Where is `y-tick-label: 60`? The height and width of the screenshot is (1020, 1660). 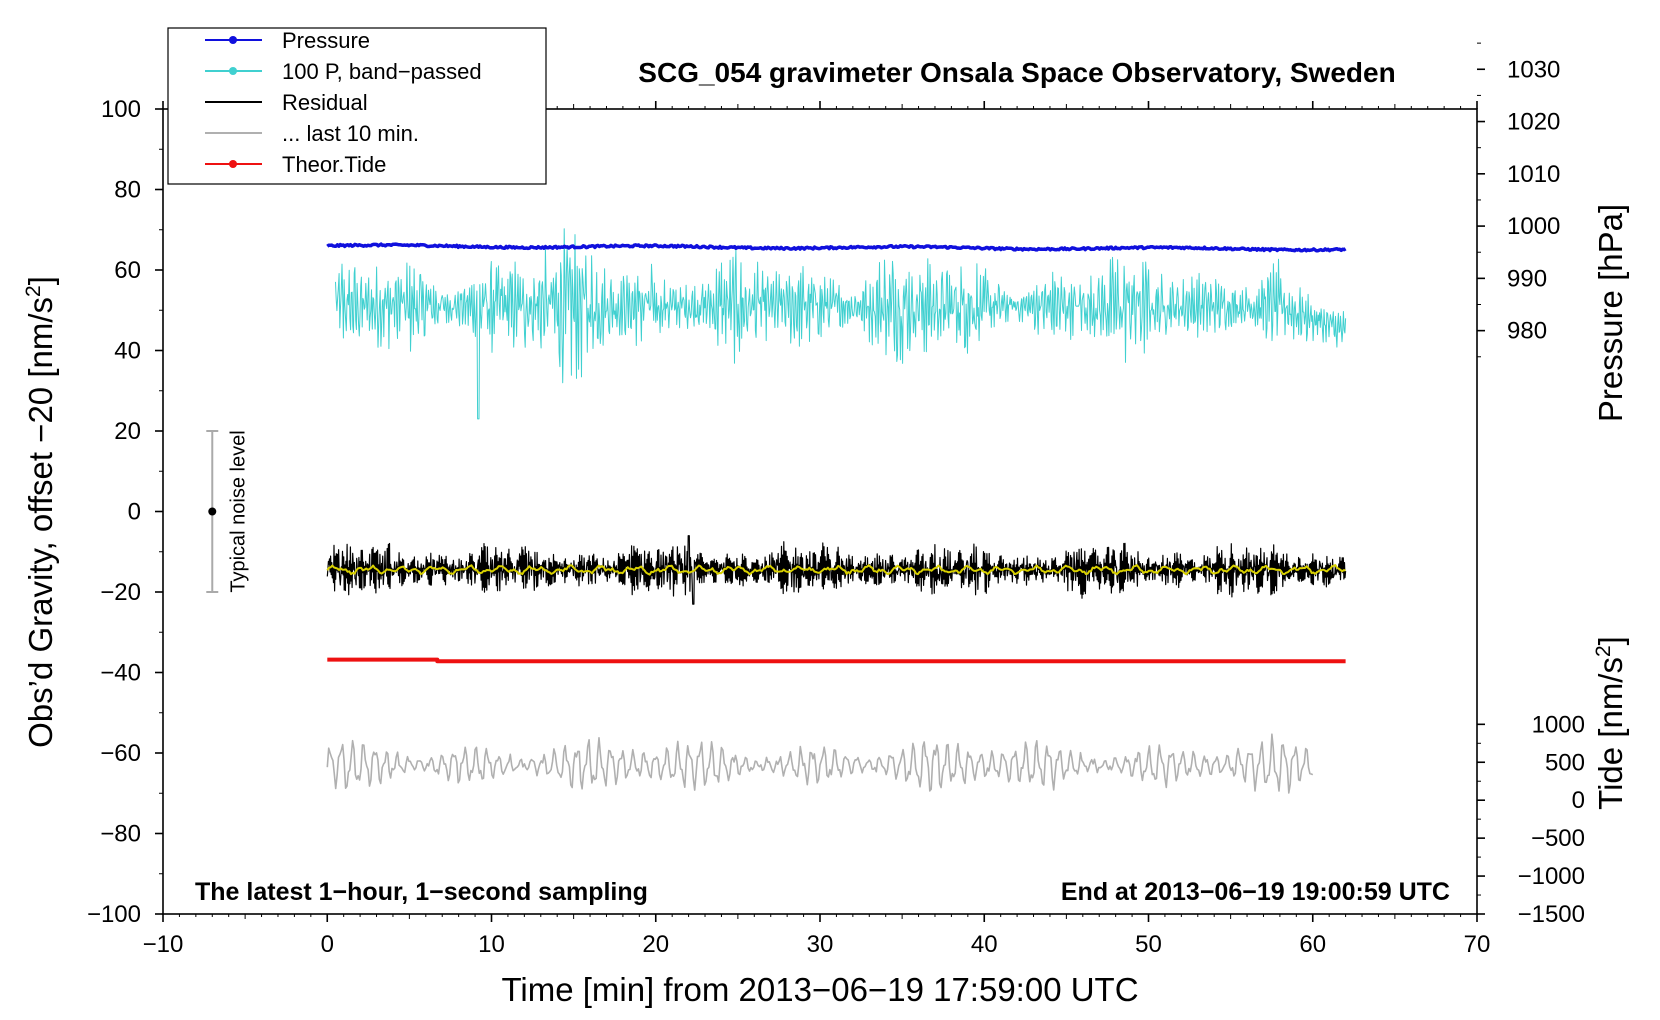 y-tick-label: 60 is located at coordinates (127, 270).